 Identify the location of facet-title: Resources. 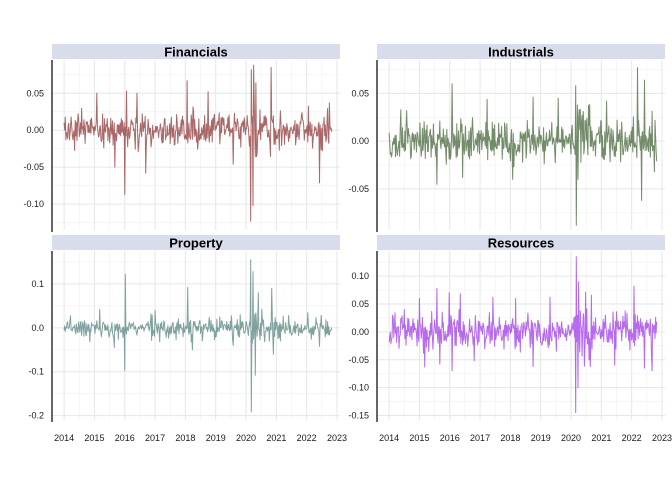
(521, 243).